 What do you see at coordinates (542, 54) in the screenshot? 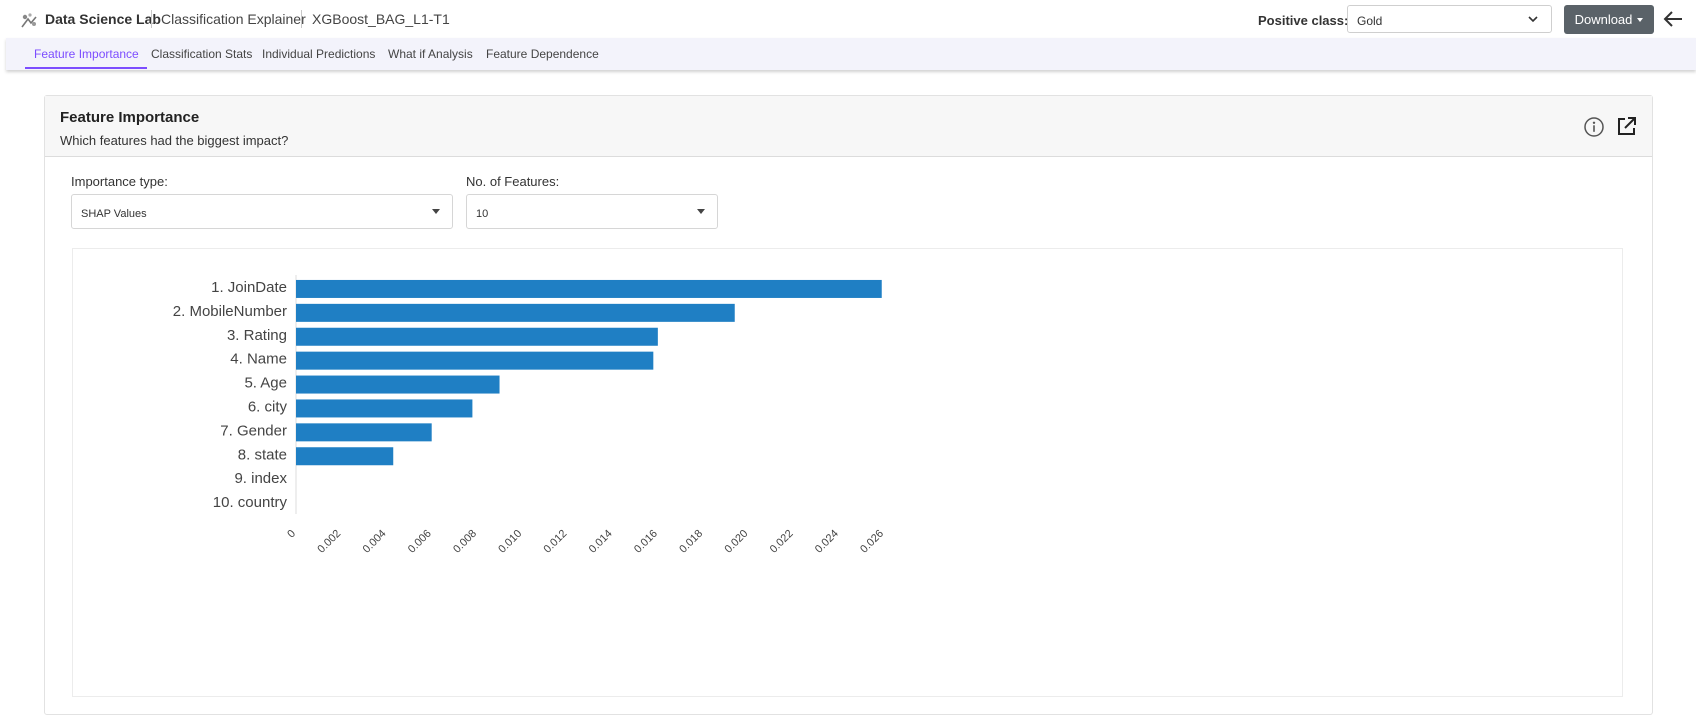
I see `tab-feature-dependence: Feature Dependence` at bounding box center [542, 54].